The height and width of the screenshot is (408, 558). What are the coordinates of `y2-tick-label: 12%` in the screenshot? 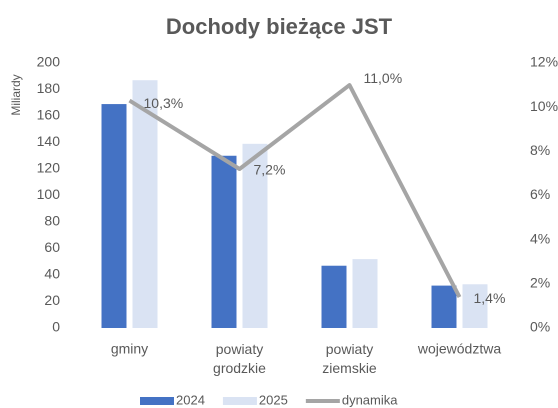 It's located at (544, 62).